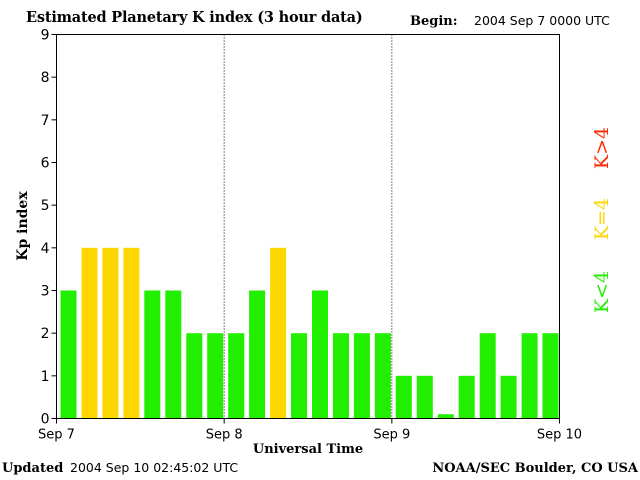 The height and width of the screenshot is (480, 640). Describe the element at coordinates (154, 467) in the screenshot. I see `updated-value: 2004 Sep 10 02:45:02 UTC` at that location.